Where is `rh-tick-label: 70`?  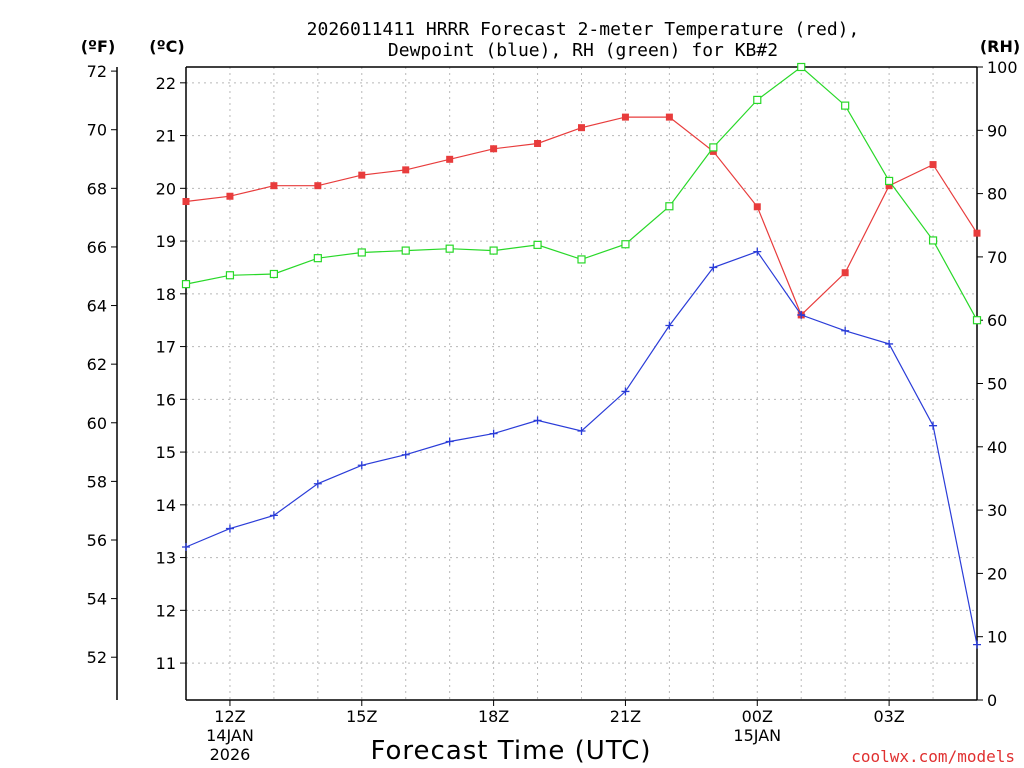 rh-tick-label: 70 is located at coordinates (997, 257).